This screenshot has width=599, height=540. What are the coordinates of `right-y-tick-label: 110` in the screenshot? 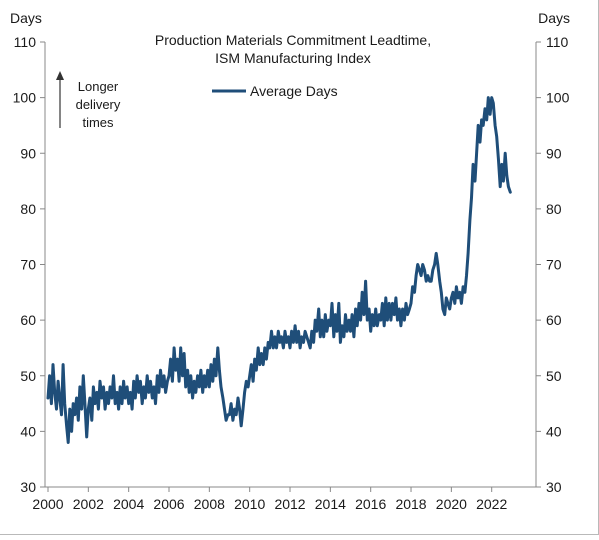 It's located at (557, 42).